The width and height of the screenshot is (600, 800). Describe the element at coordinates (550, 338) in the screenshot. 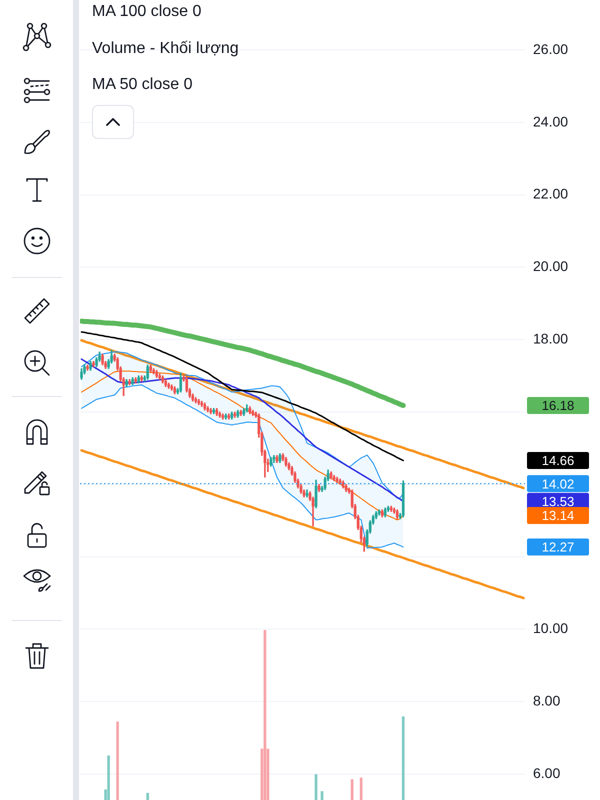

I see `y-tick-label: 18.00` at that location.